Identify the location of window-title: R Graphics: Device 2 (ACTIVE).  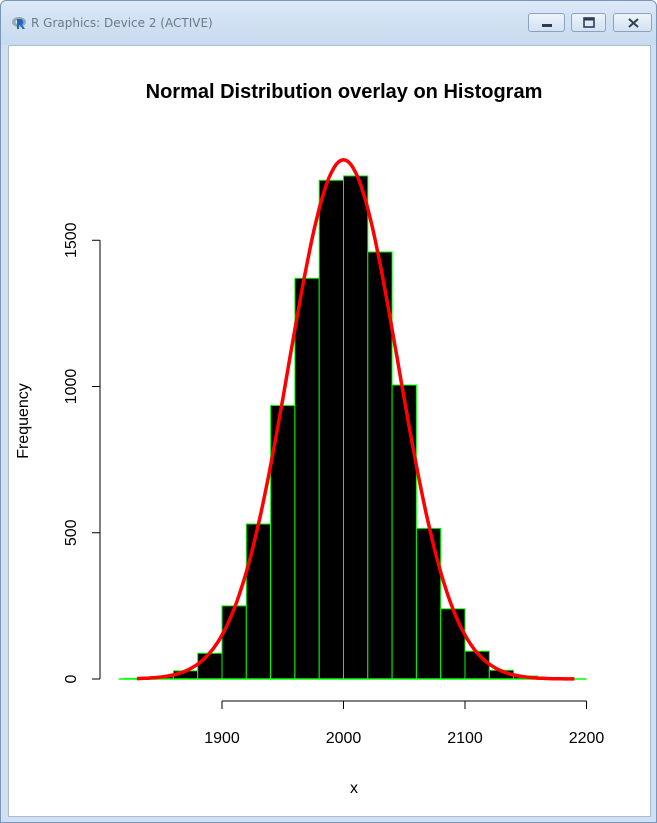
(122, 23).